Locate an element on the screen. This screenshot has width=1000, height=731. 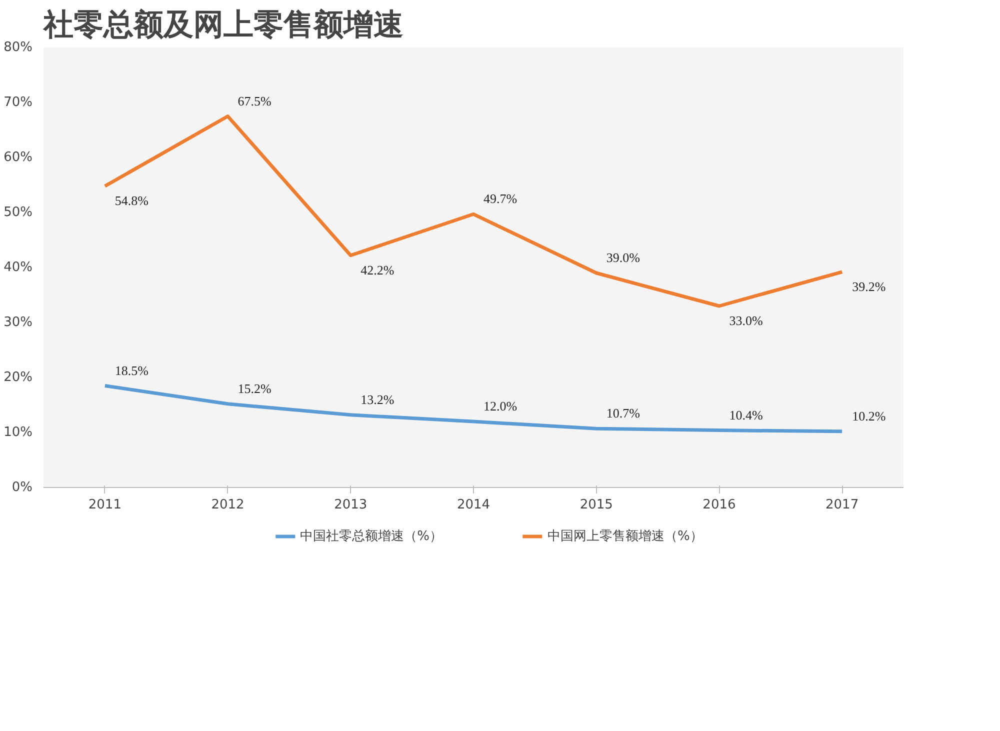
data-label: 18.5% is located at coordinates (131, 370).